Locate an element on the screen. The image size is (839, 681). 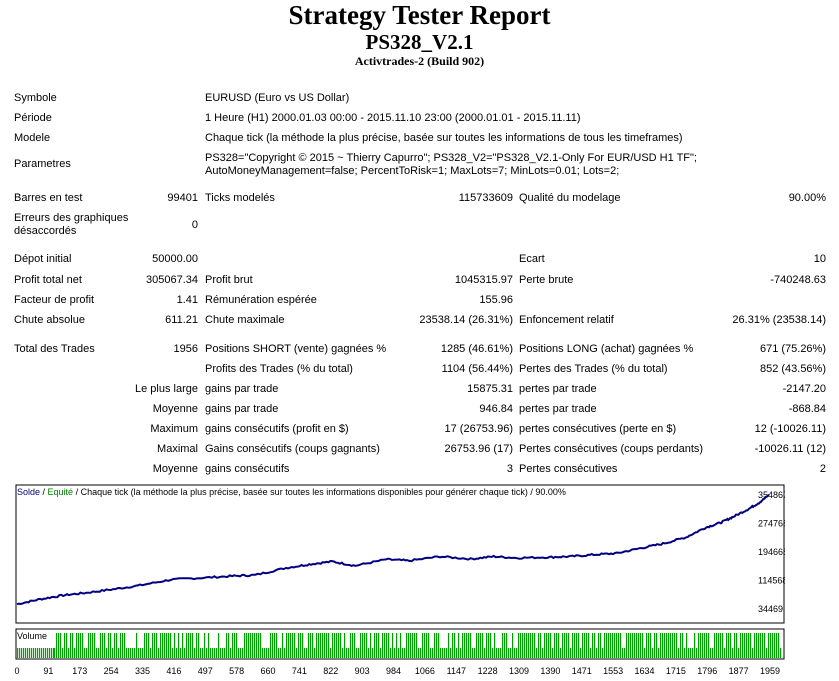
balance-series-line is located at coordinates (393, 550).